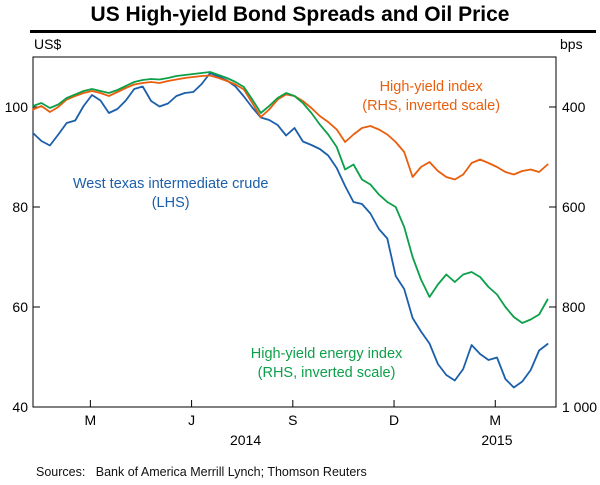  What do you see at coordinates (432, 87) in the screenshot?
I see `series-annotation-0: High-yield index` at bounding box center [432, 87].